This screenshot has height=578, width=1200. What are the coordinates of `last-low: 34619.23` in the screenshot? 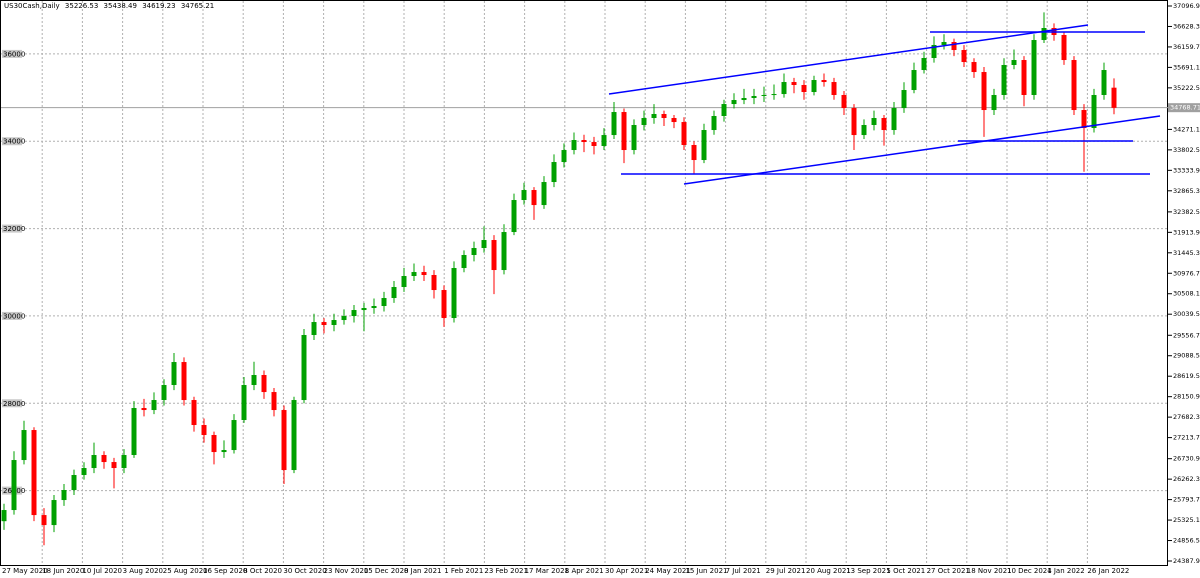 It's located at (159, 6).